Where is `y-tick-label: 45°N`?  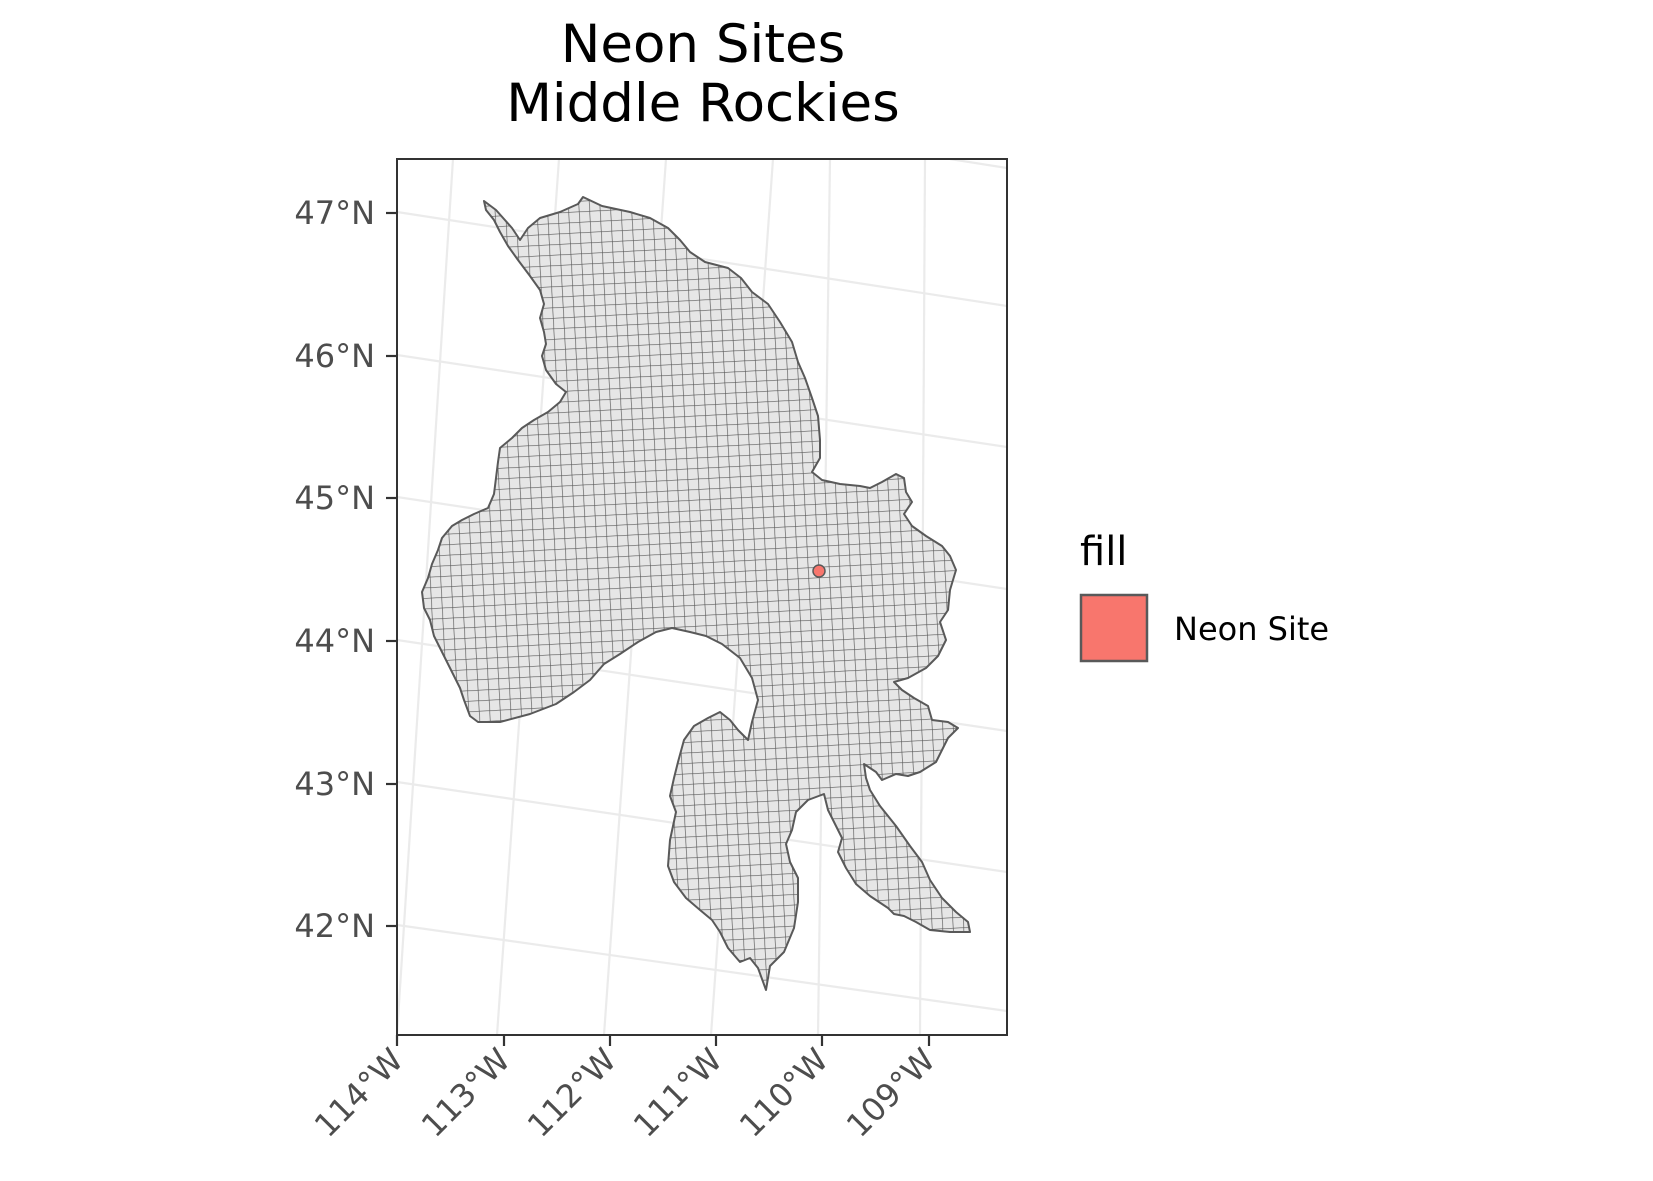
y-tick-label: 45°N is located at coordinates (334, 498).